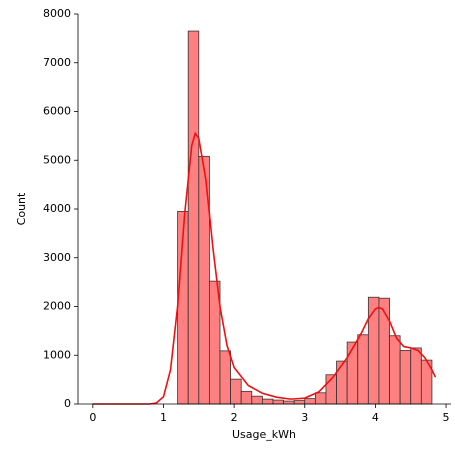 The width and height of the screenshot is (455, 449). I want to click on y-tick-label: 0, so click(67, 403).